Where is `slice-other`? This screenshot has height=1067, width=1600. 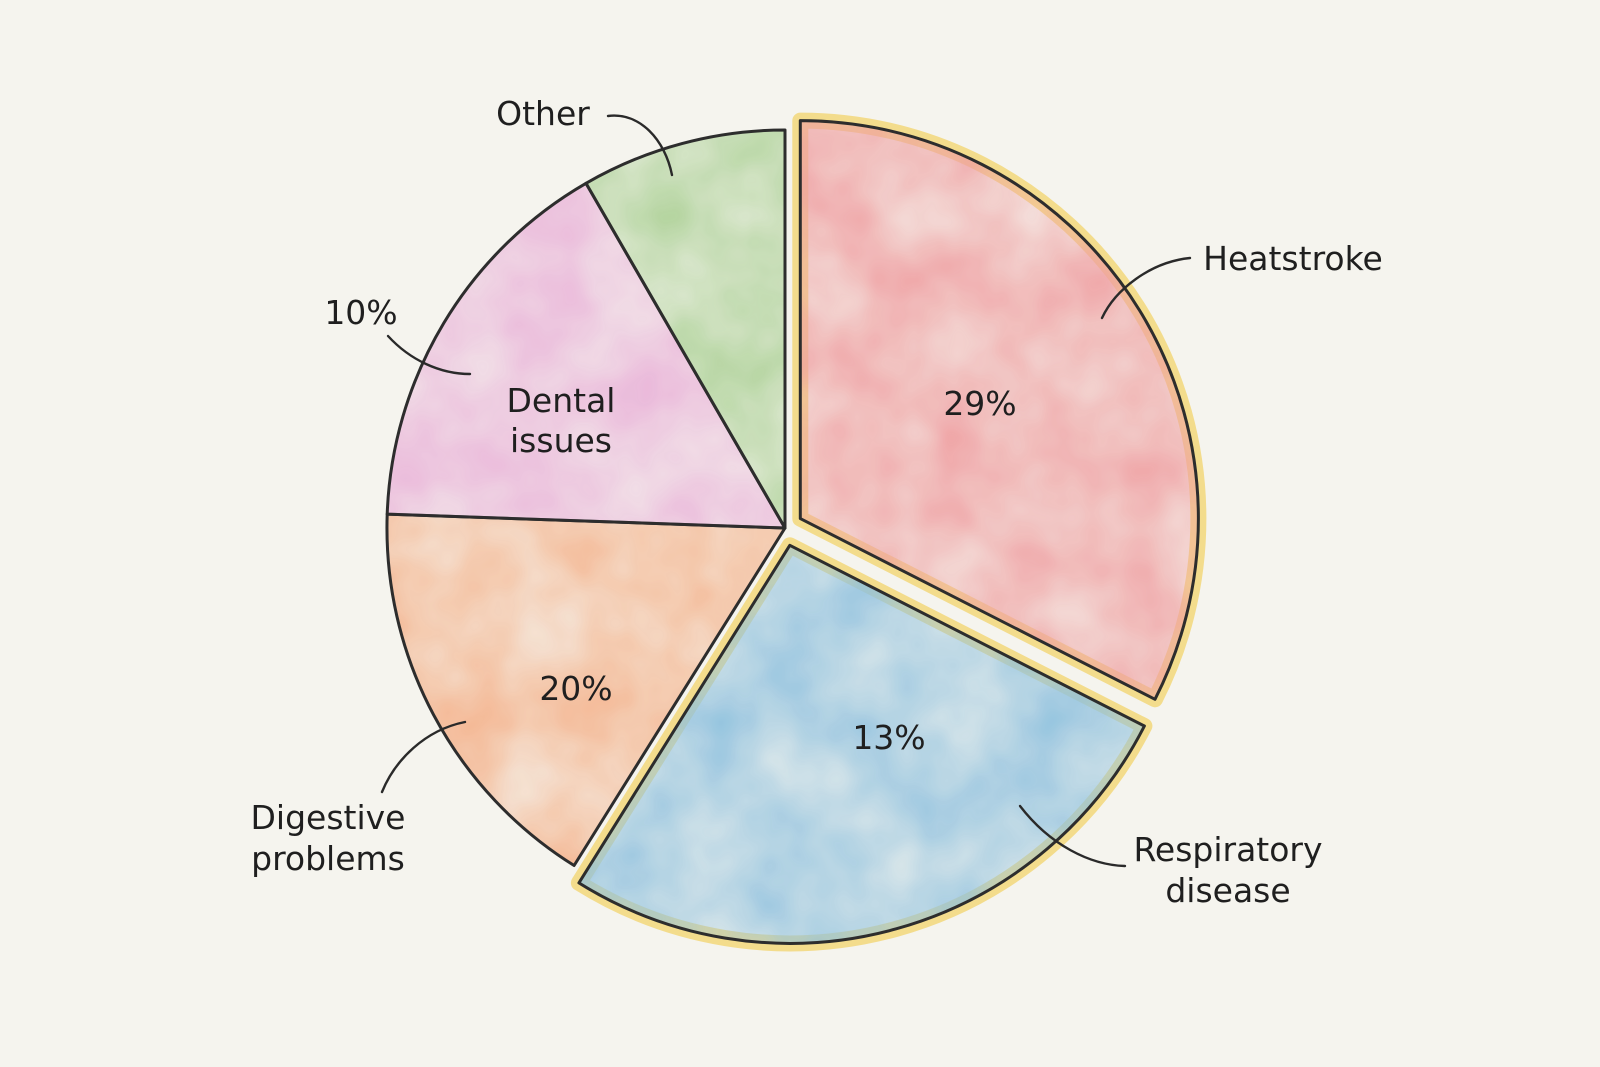
slice-other is located at coordinates (685, 329).